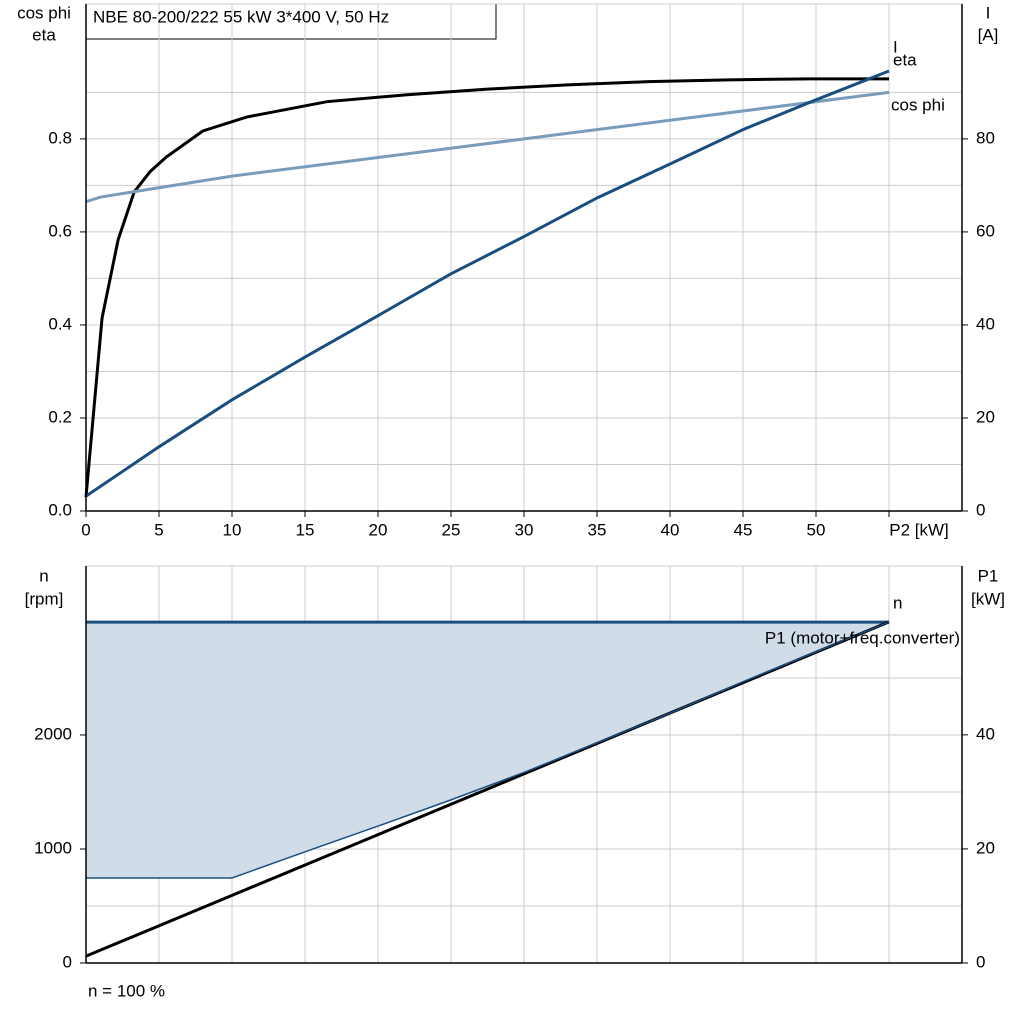 The height and width of the screenshot is (1024, 1024). What do you see at coordinates (60, 509) in the screenshot?
I see `y-tick-label: 0.0` at bounding box center [60, 509].